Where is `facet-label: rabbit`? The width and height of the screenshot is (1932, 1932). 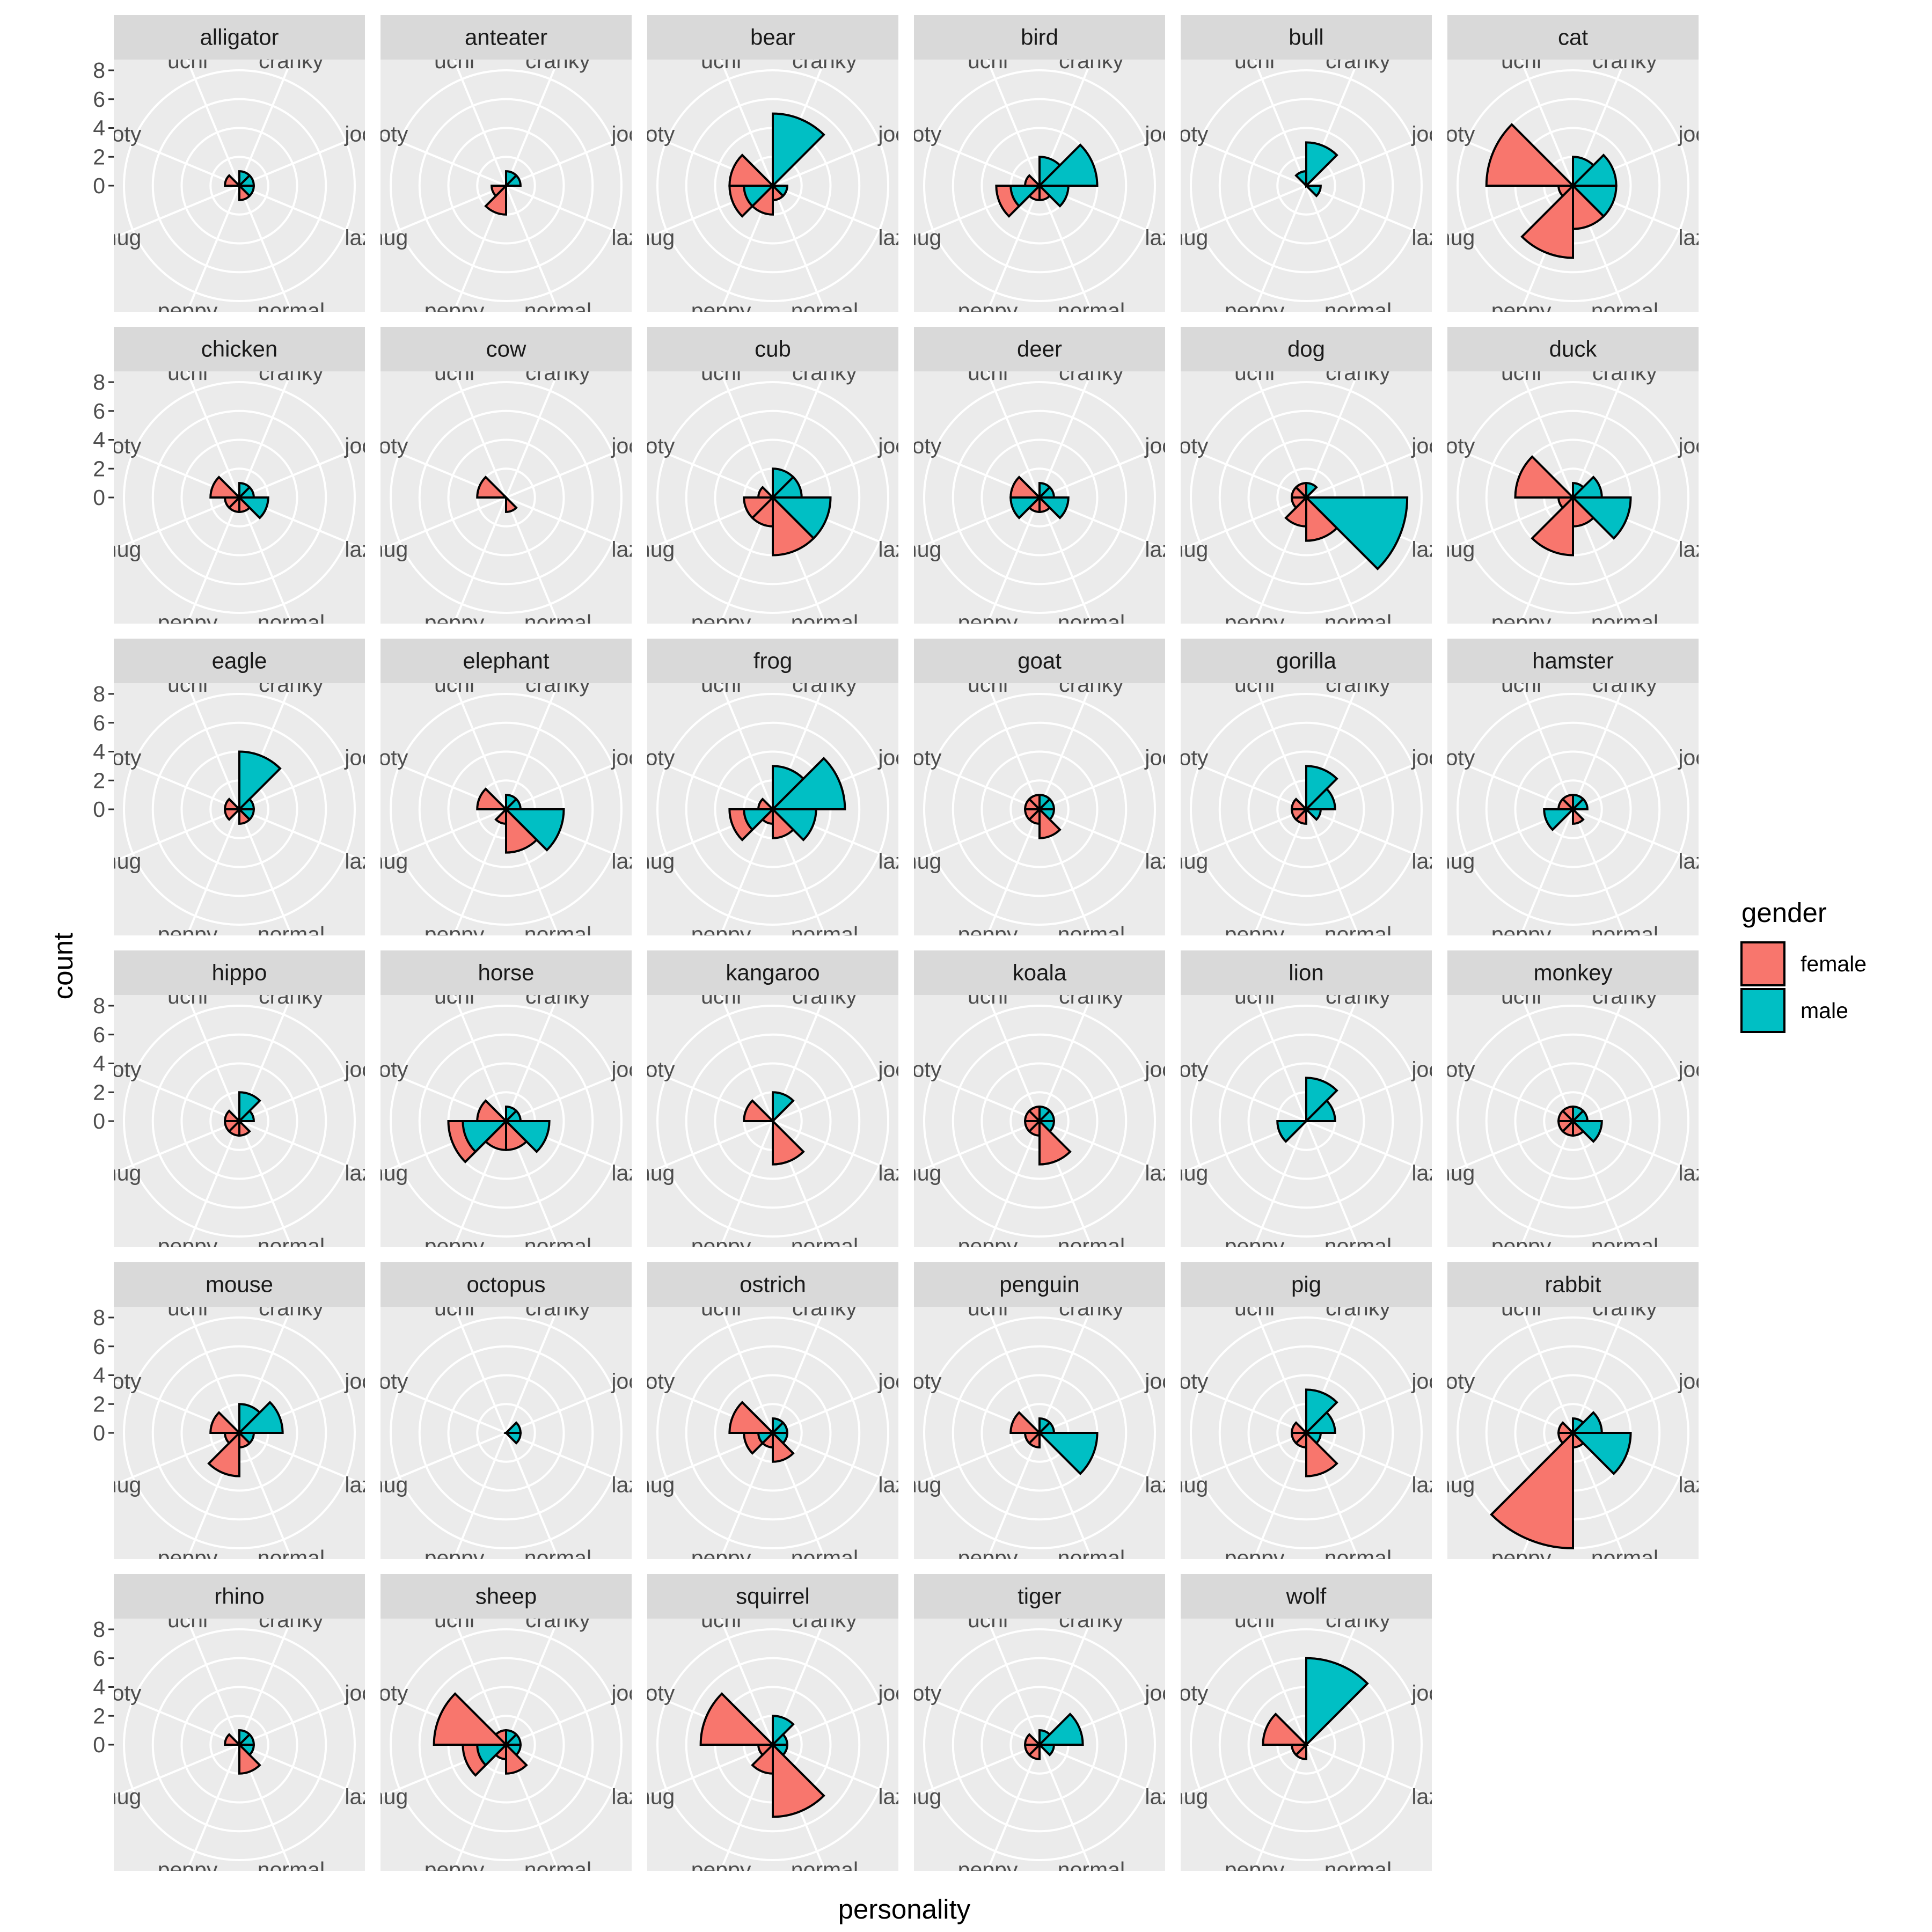 facet-label: rabbit is located at coordinates (1573, 1284).